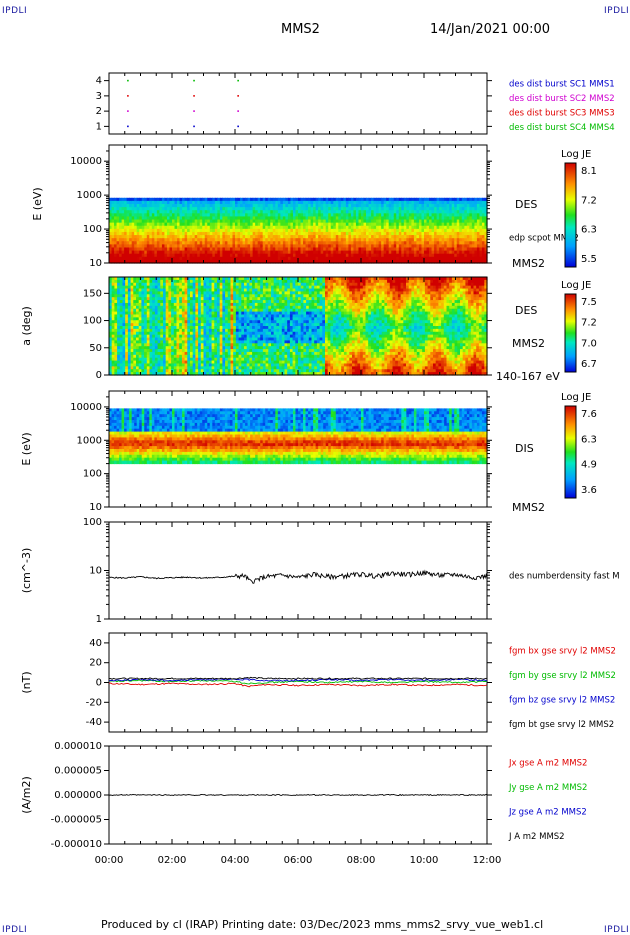  I want to click on des-energy-spacecraft-label: MMS2, so click(528, 263).